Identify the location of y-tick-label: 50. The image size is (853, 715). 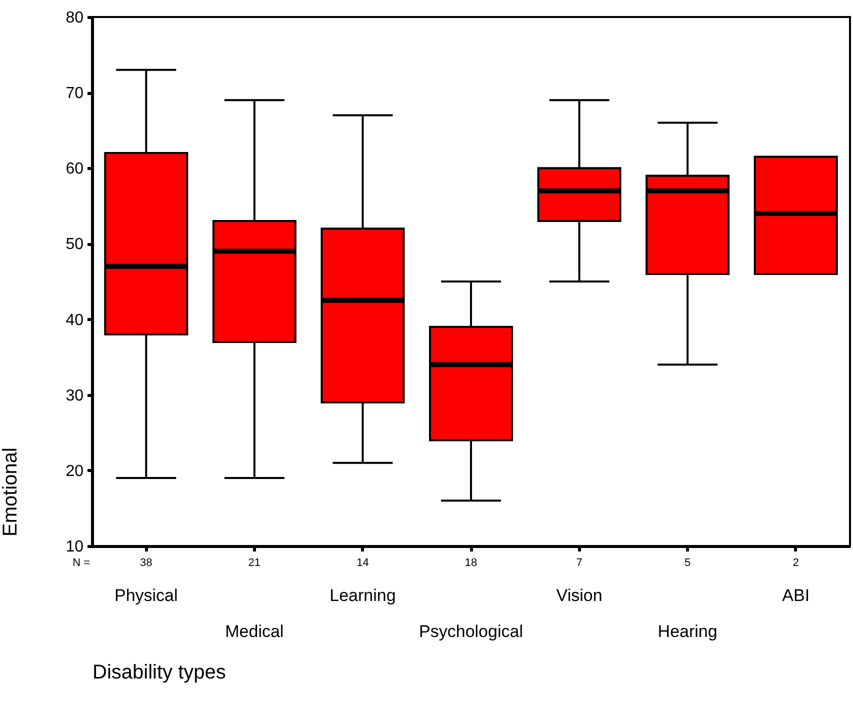
(75, 245).